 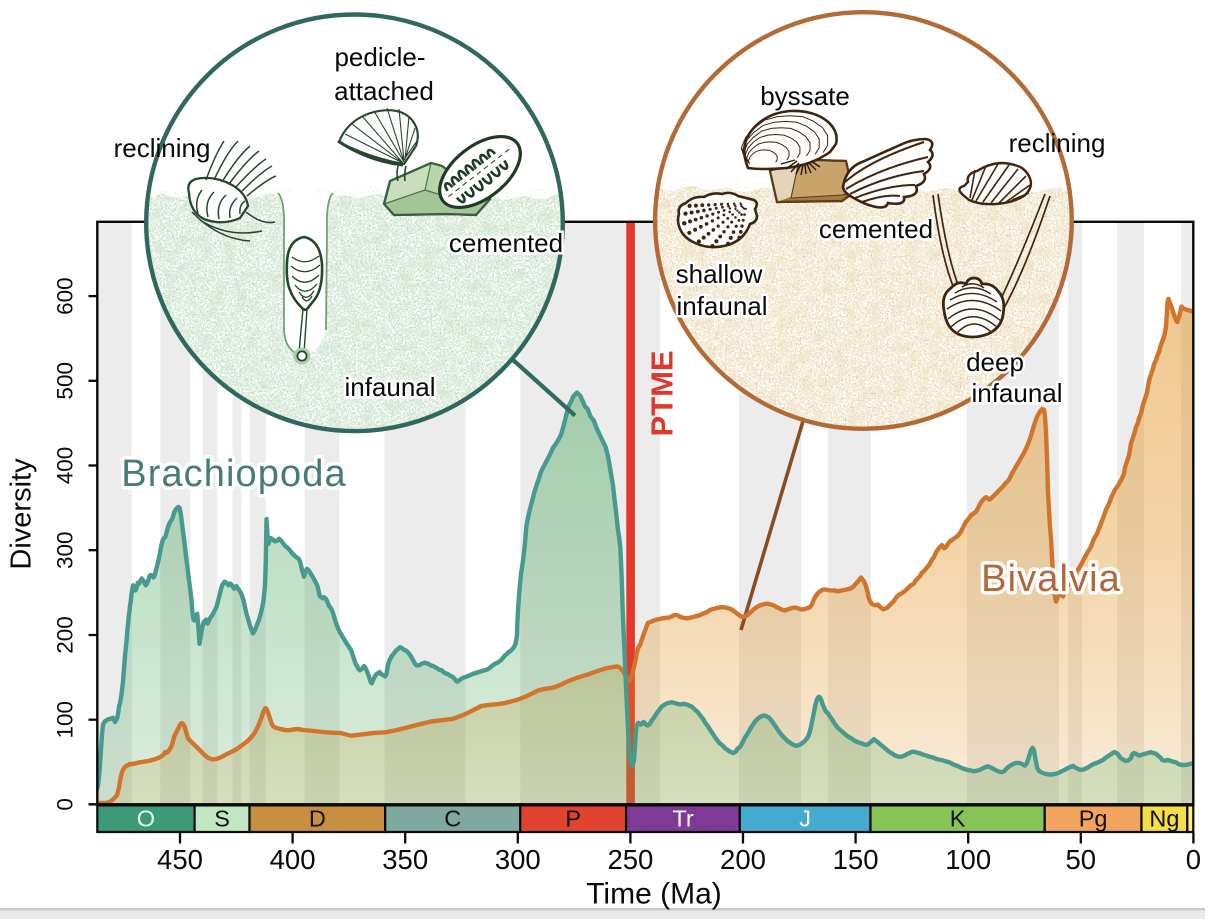 I want to click on svg-text: O, so click(x=146, y=819).